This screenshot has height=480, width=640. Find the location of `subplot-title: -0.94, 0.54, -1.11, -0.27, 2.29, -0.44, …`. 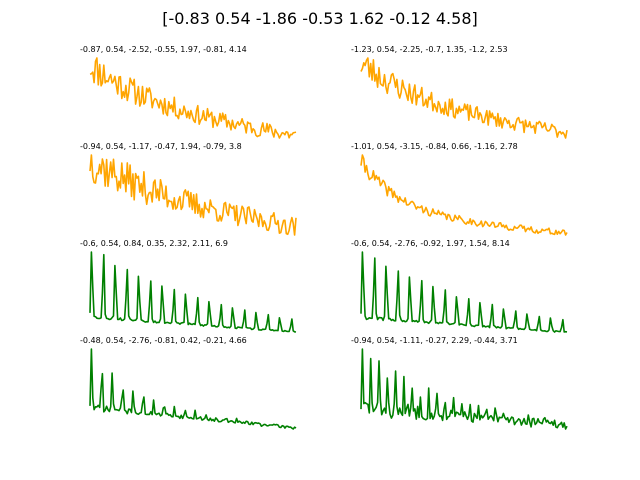

subplot-title: -0.94, 0.54, -1.11, -0.27, 2.29, -0.44, … is located at coordinates (434, 340).